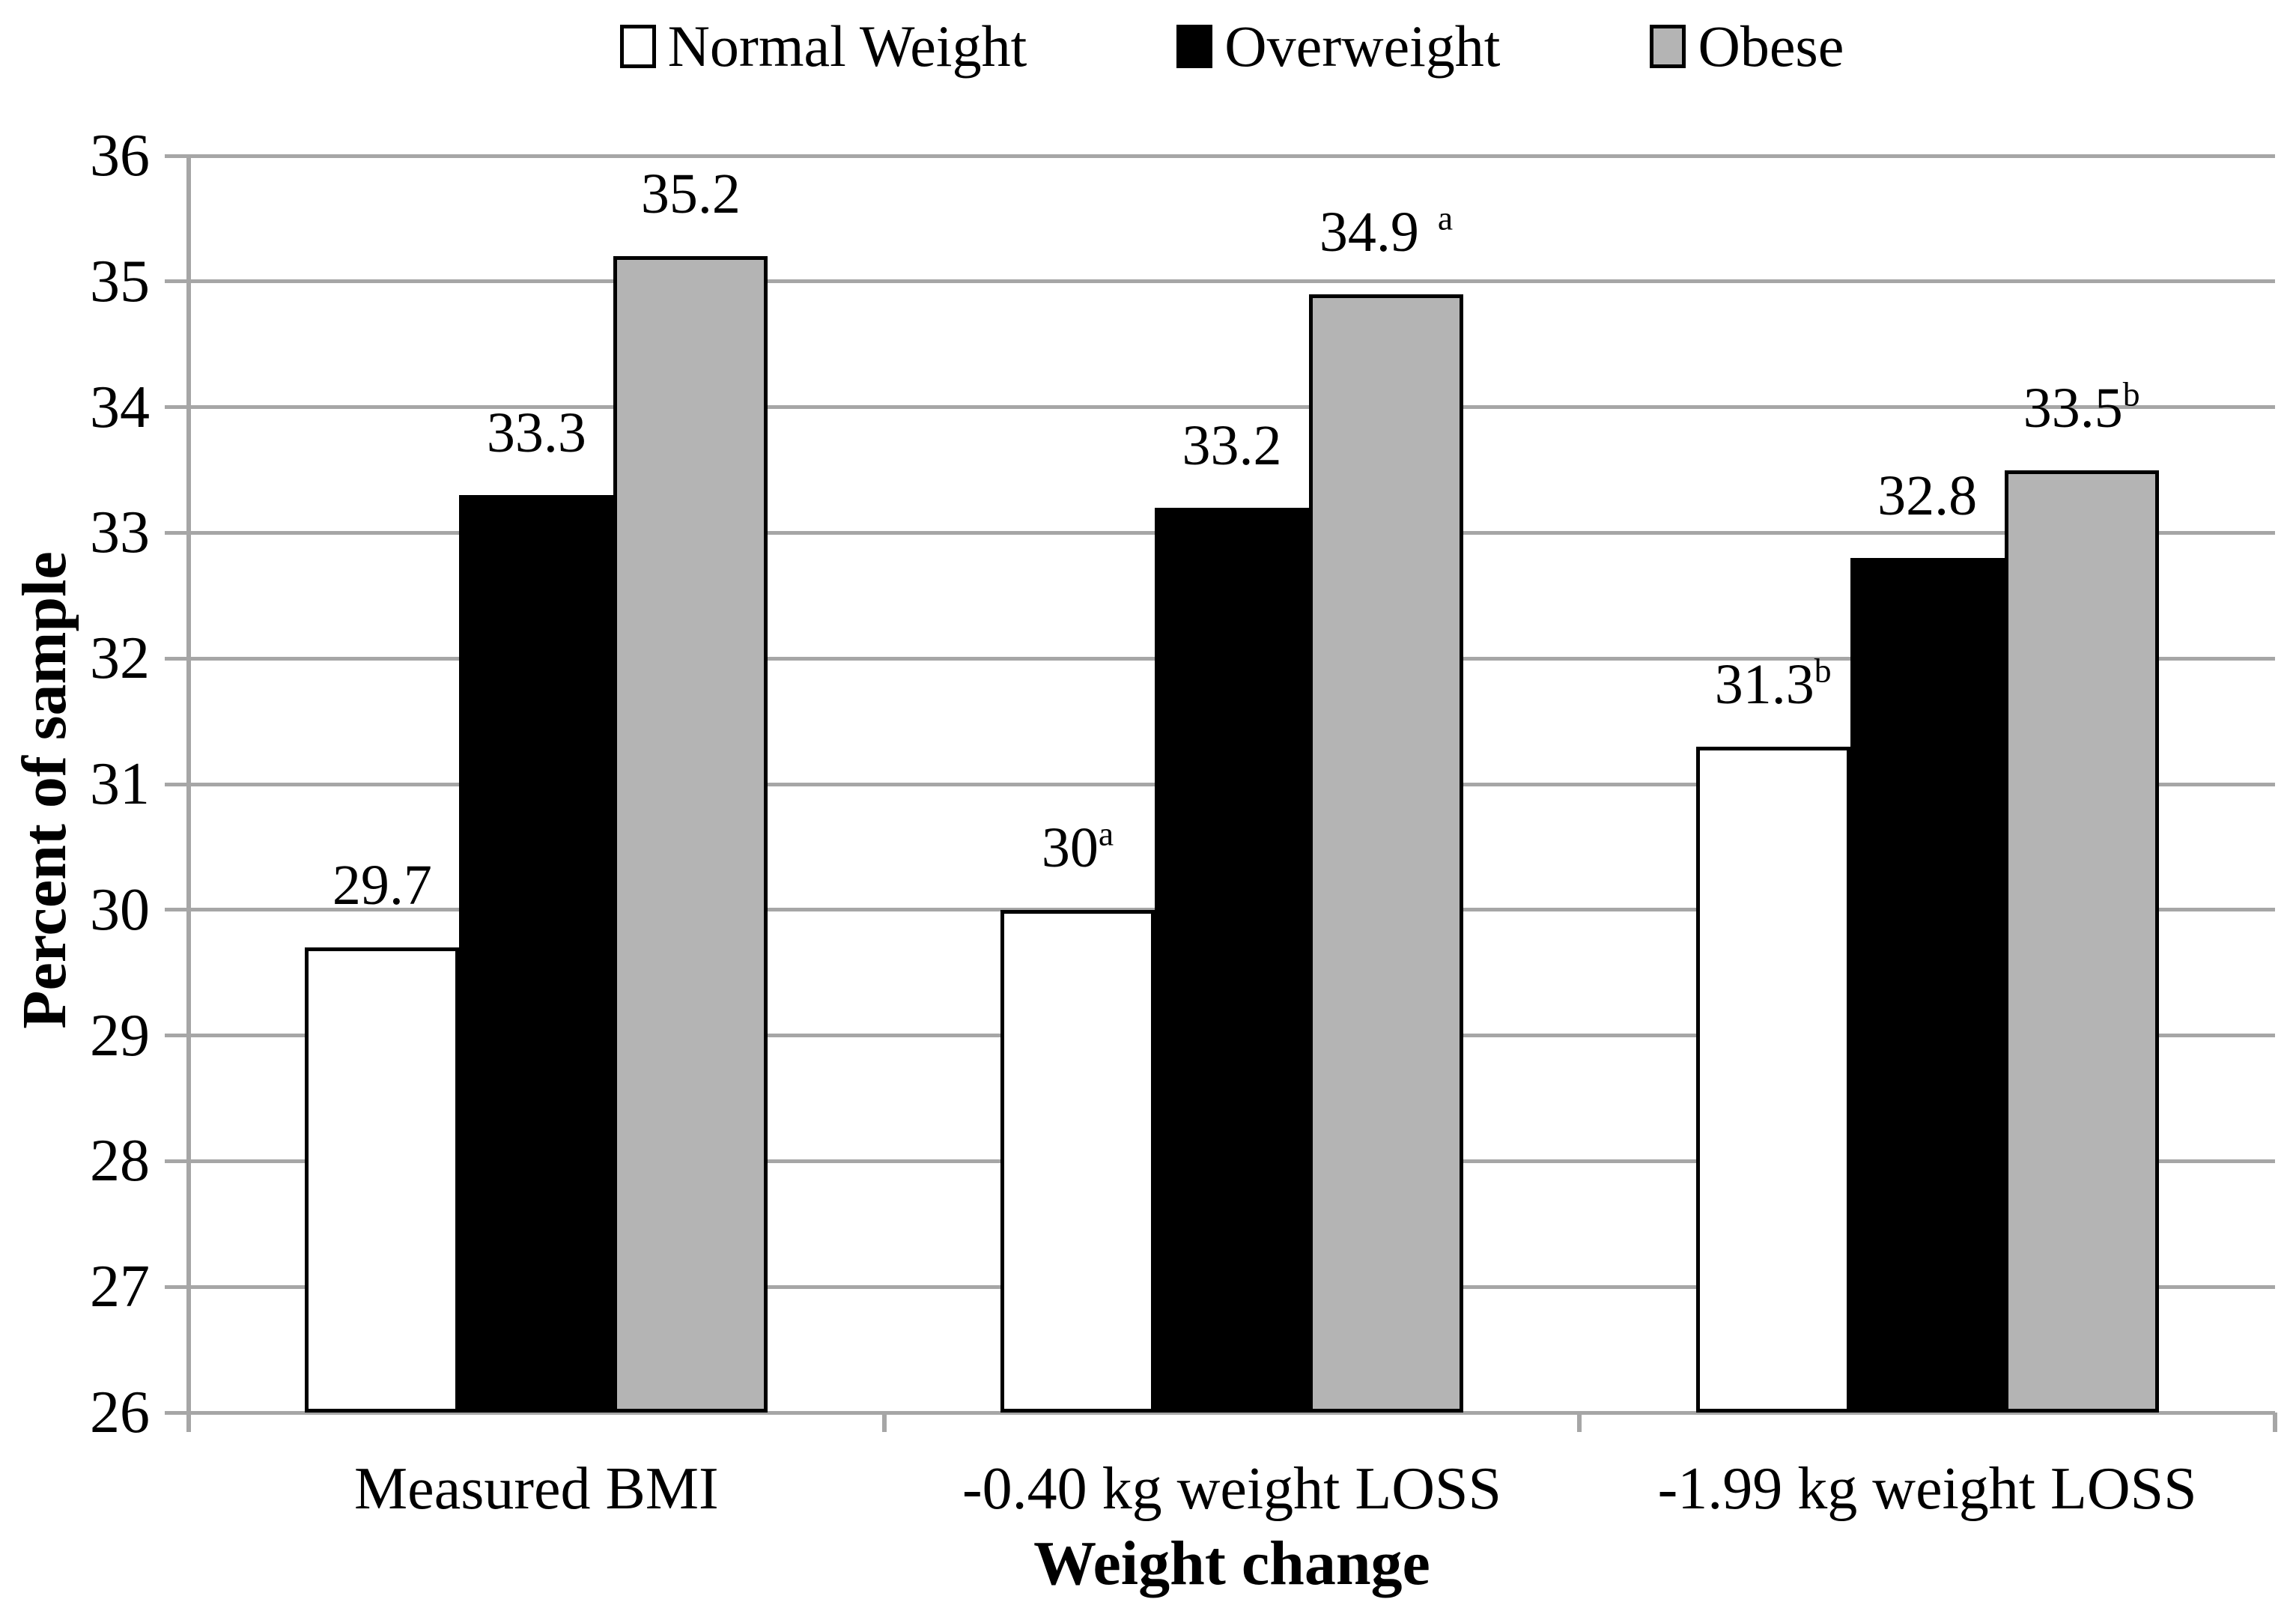 Image resolution: width=2296 pixels, height=1614 pixels. I want to click on legend-item-overweight: Overweight, so click(1338, 46).